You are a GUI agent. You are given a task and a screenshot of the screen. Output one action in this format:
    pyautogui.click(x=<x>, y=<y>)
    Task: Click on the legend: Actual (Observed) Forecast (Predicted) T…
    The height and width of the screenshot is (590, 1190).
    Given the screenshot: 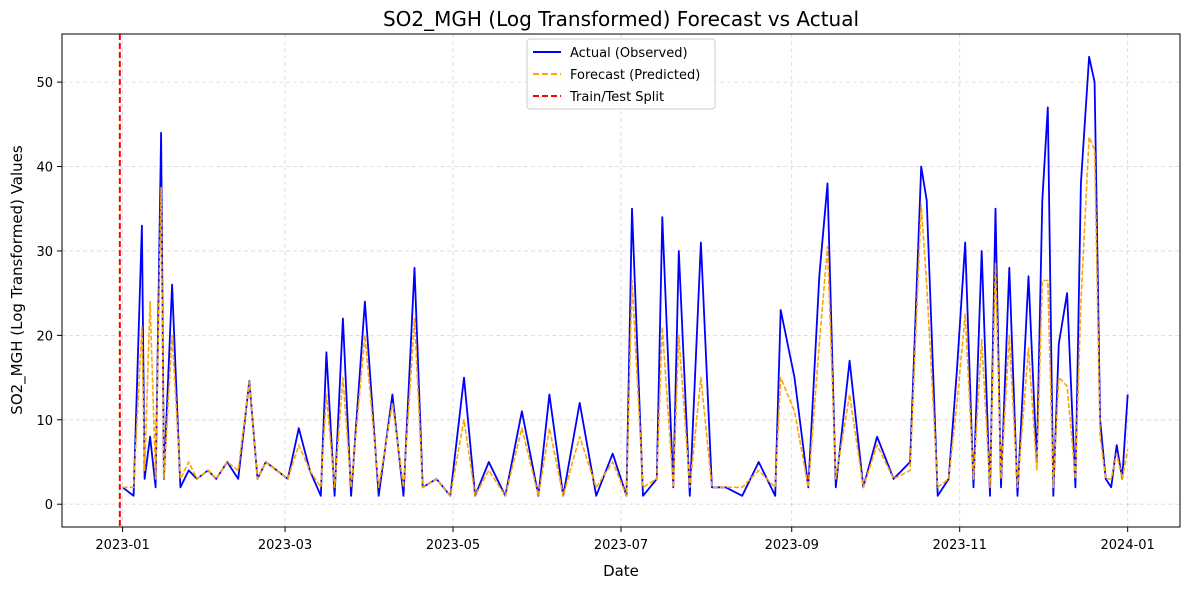 What is the action you would take?
    pyautogui.click(x=621, y=74)
    